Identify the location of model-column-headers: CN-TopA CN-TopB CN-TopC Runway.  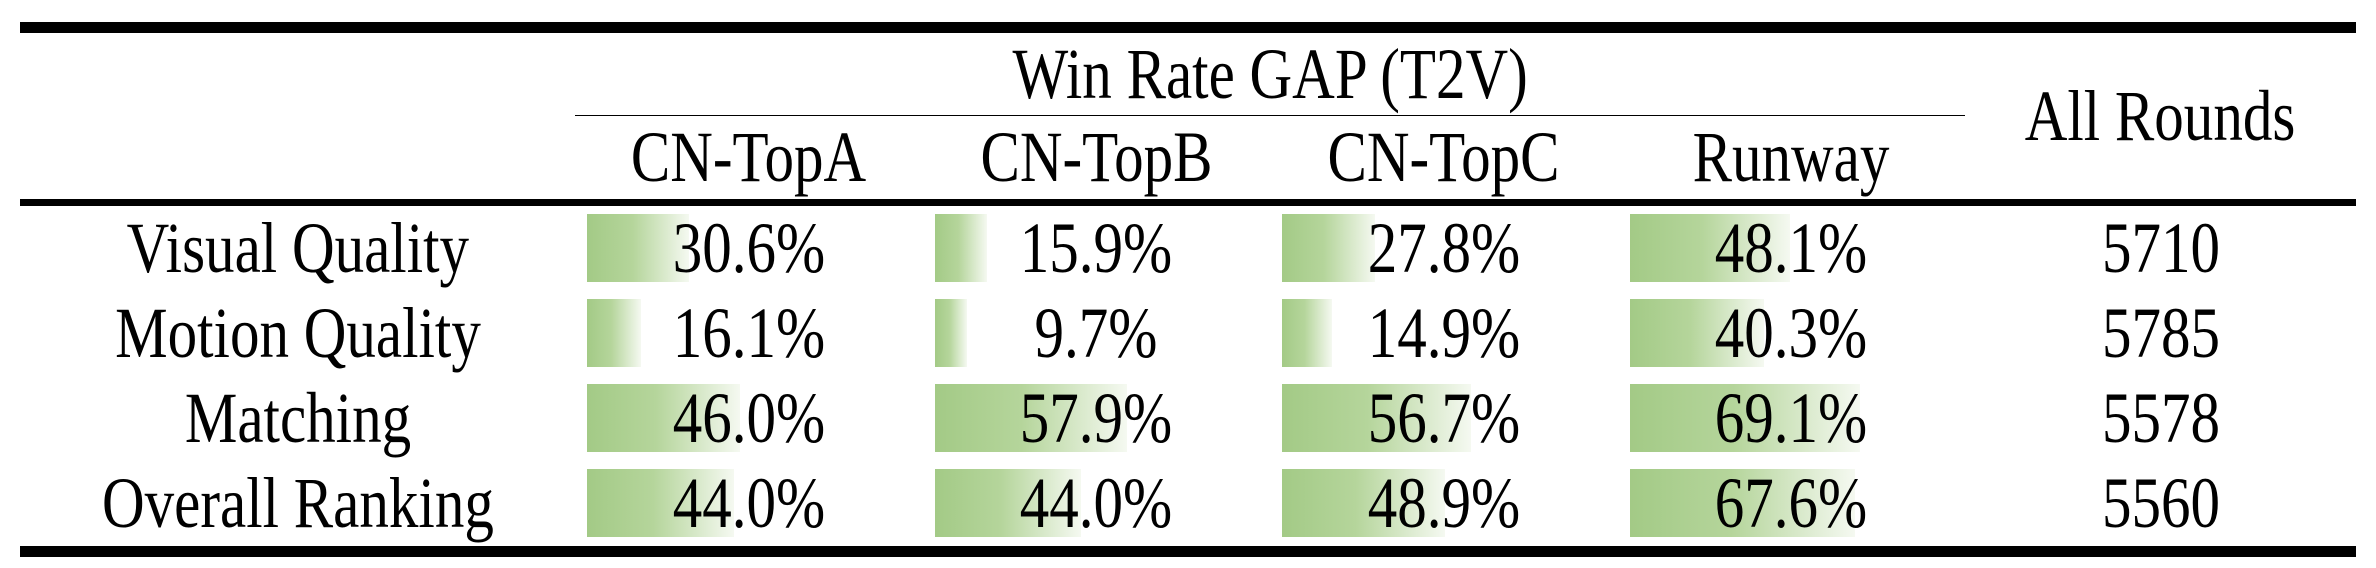
(1270, 157).